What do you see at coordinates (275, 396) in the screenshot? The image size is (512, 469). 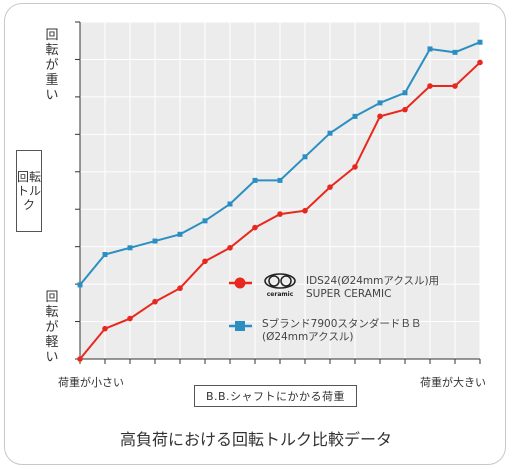 I see `x-axis-title: B.B.シャフトにかかる荷重` at bounding box center [275, 396].